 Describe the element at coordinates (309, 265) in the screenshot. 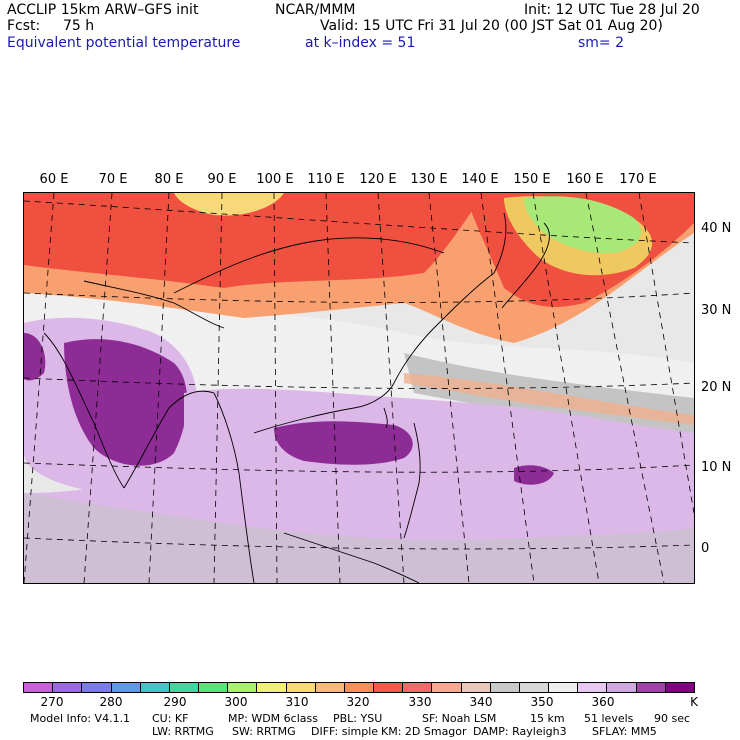

I see `mongolia-border` at that location.